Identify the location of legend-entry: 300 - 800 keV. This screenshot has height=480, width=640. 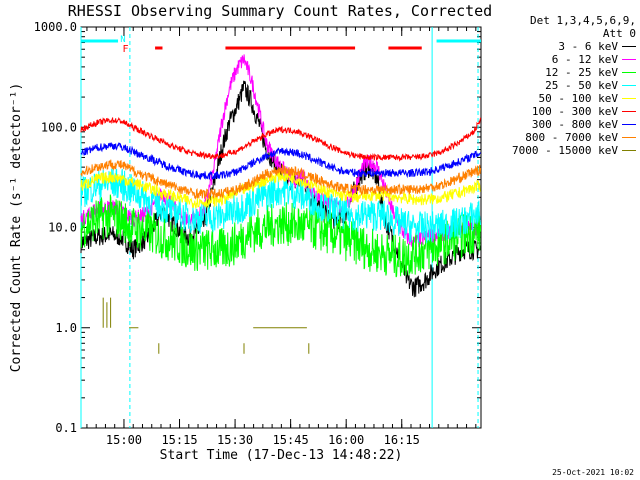
(560, 124).